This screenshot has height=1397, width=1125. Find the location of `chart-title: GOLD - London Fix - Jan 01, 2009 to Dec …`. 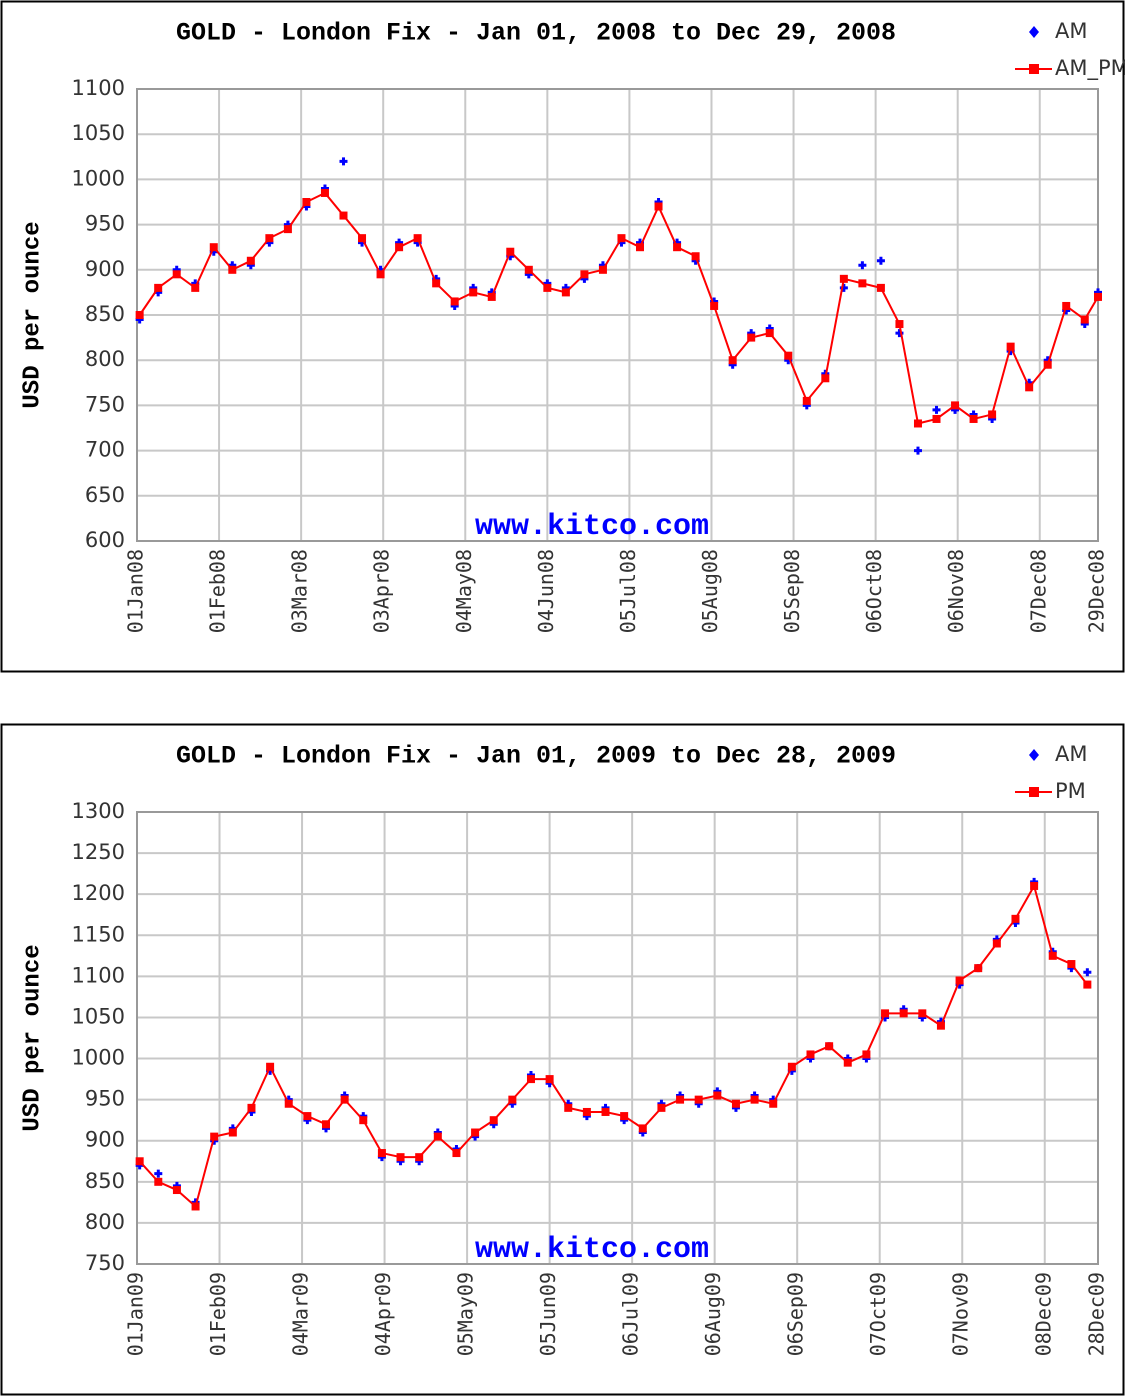

chart-title: GOLD - London Fix - Jan 01, 2009 to Dec … is located at coordinates (536, 756).